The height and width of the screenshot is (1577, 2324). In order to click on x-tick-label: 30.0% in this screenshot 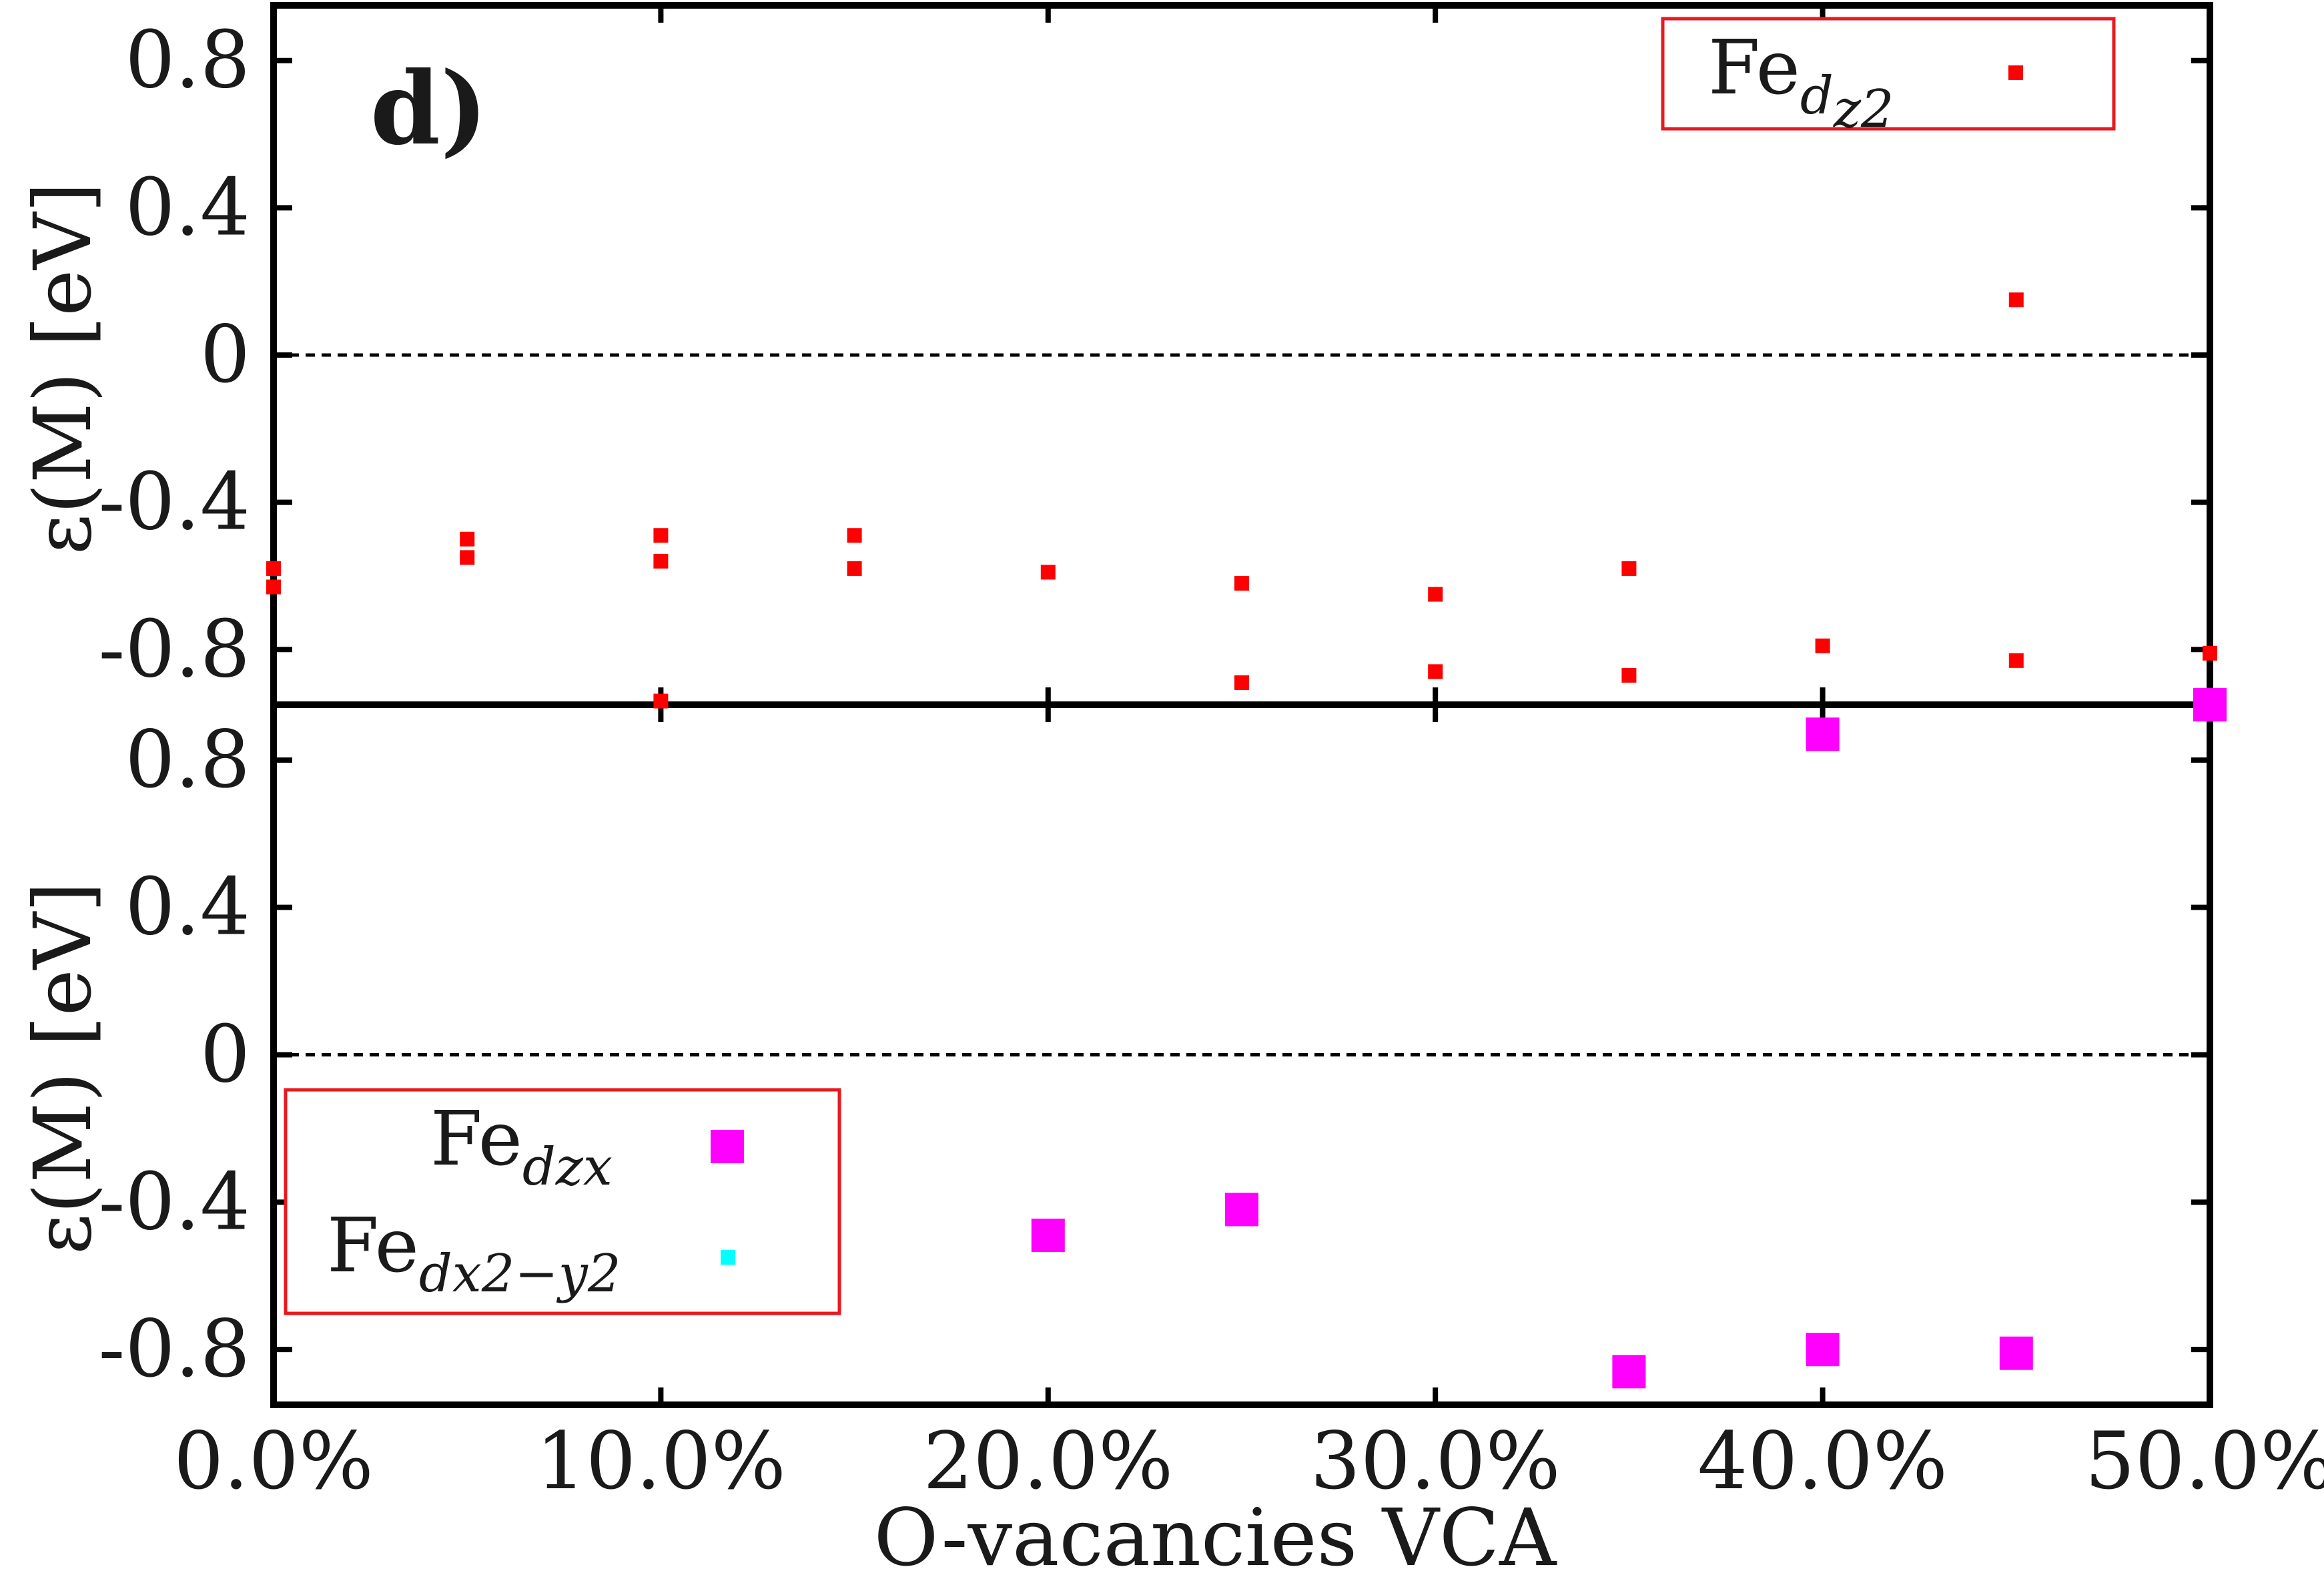, I will do `click(1435, 1461)`.